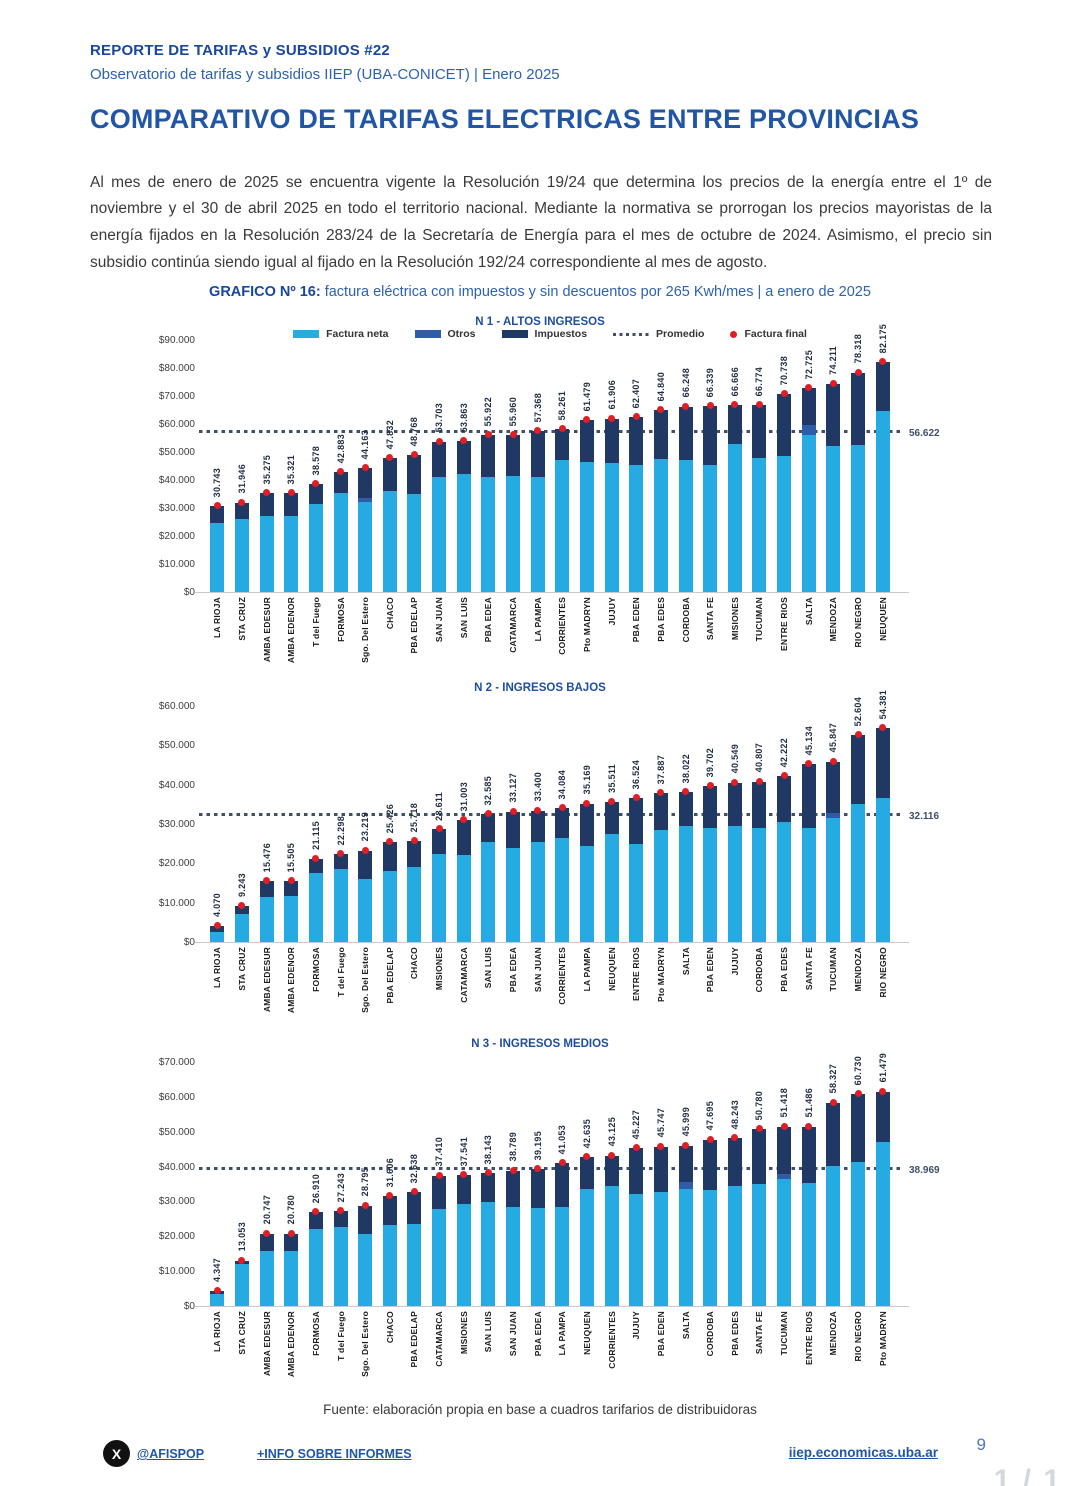 This screenshot has height=1486, width=1080. What do you see at coordinates (340, 1336) in the screenshot?
I see `x-axis-label: T del Fuego` at bounding box center [340, 1336].